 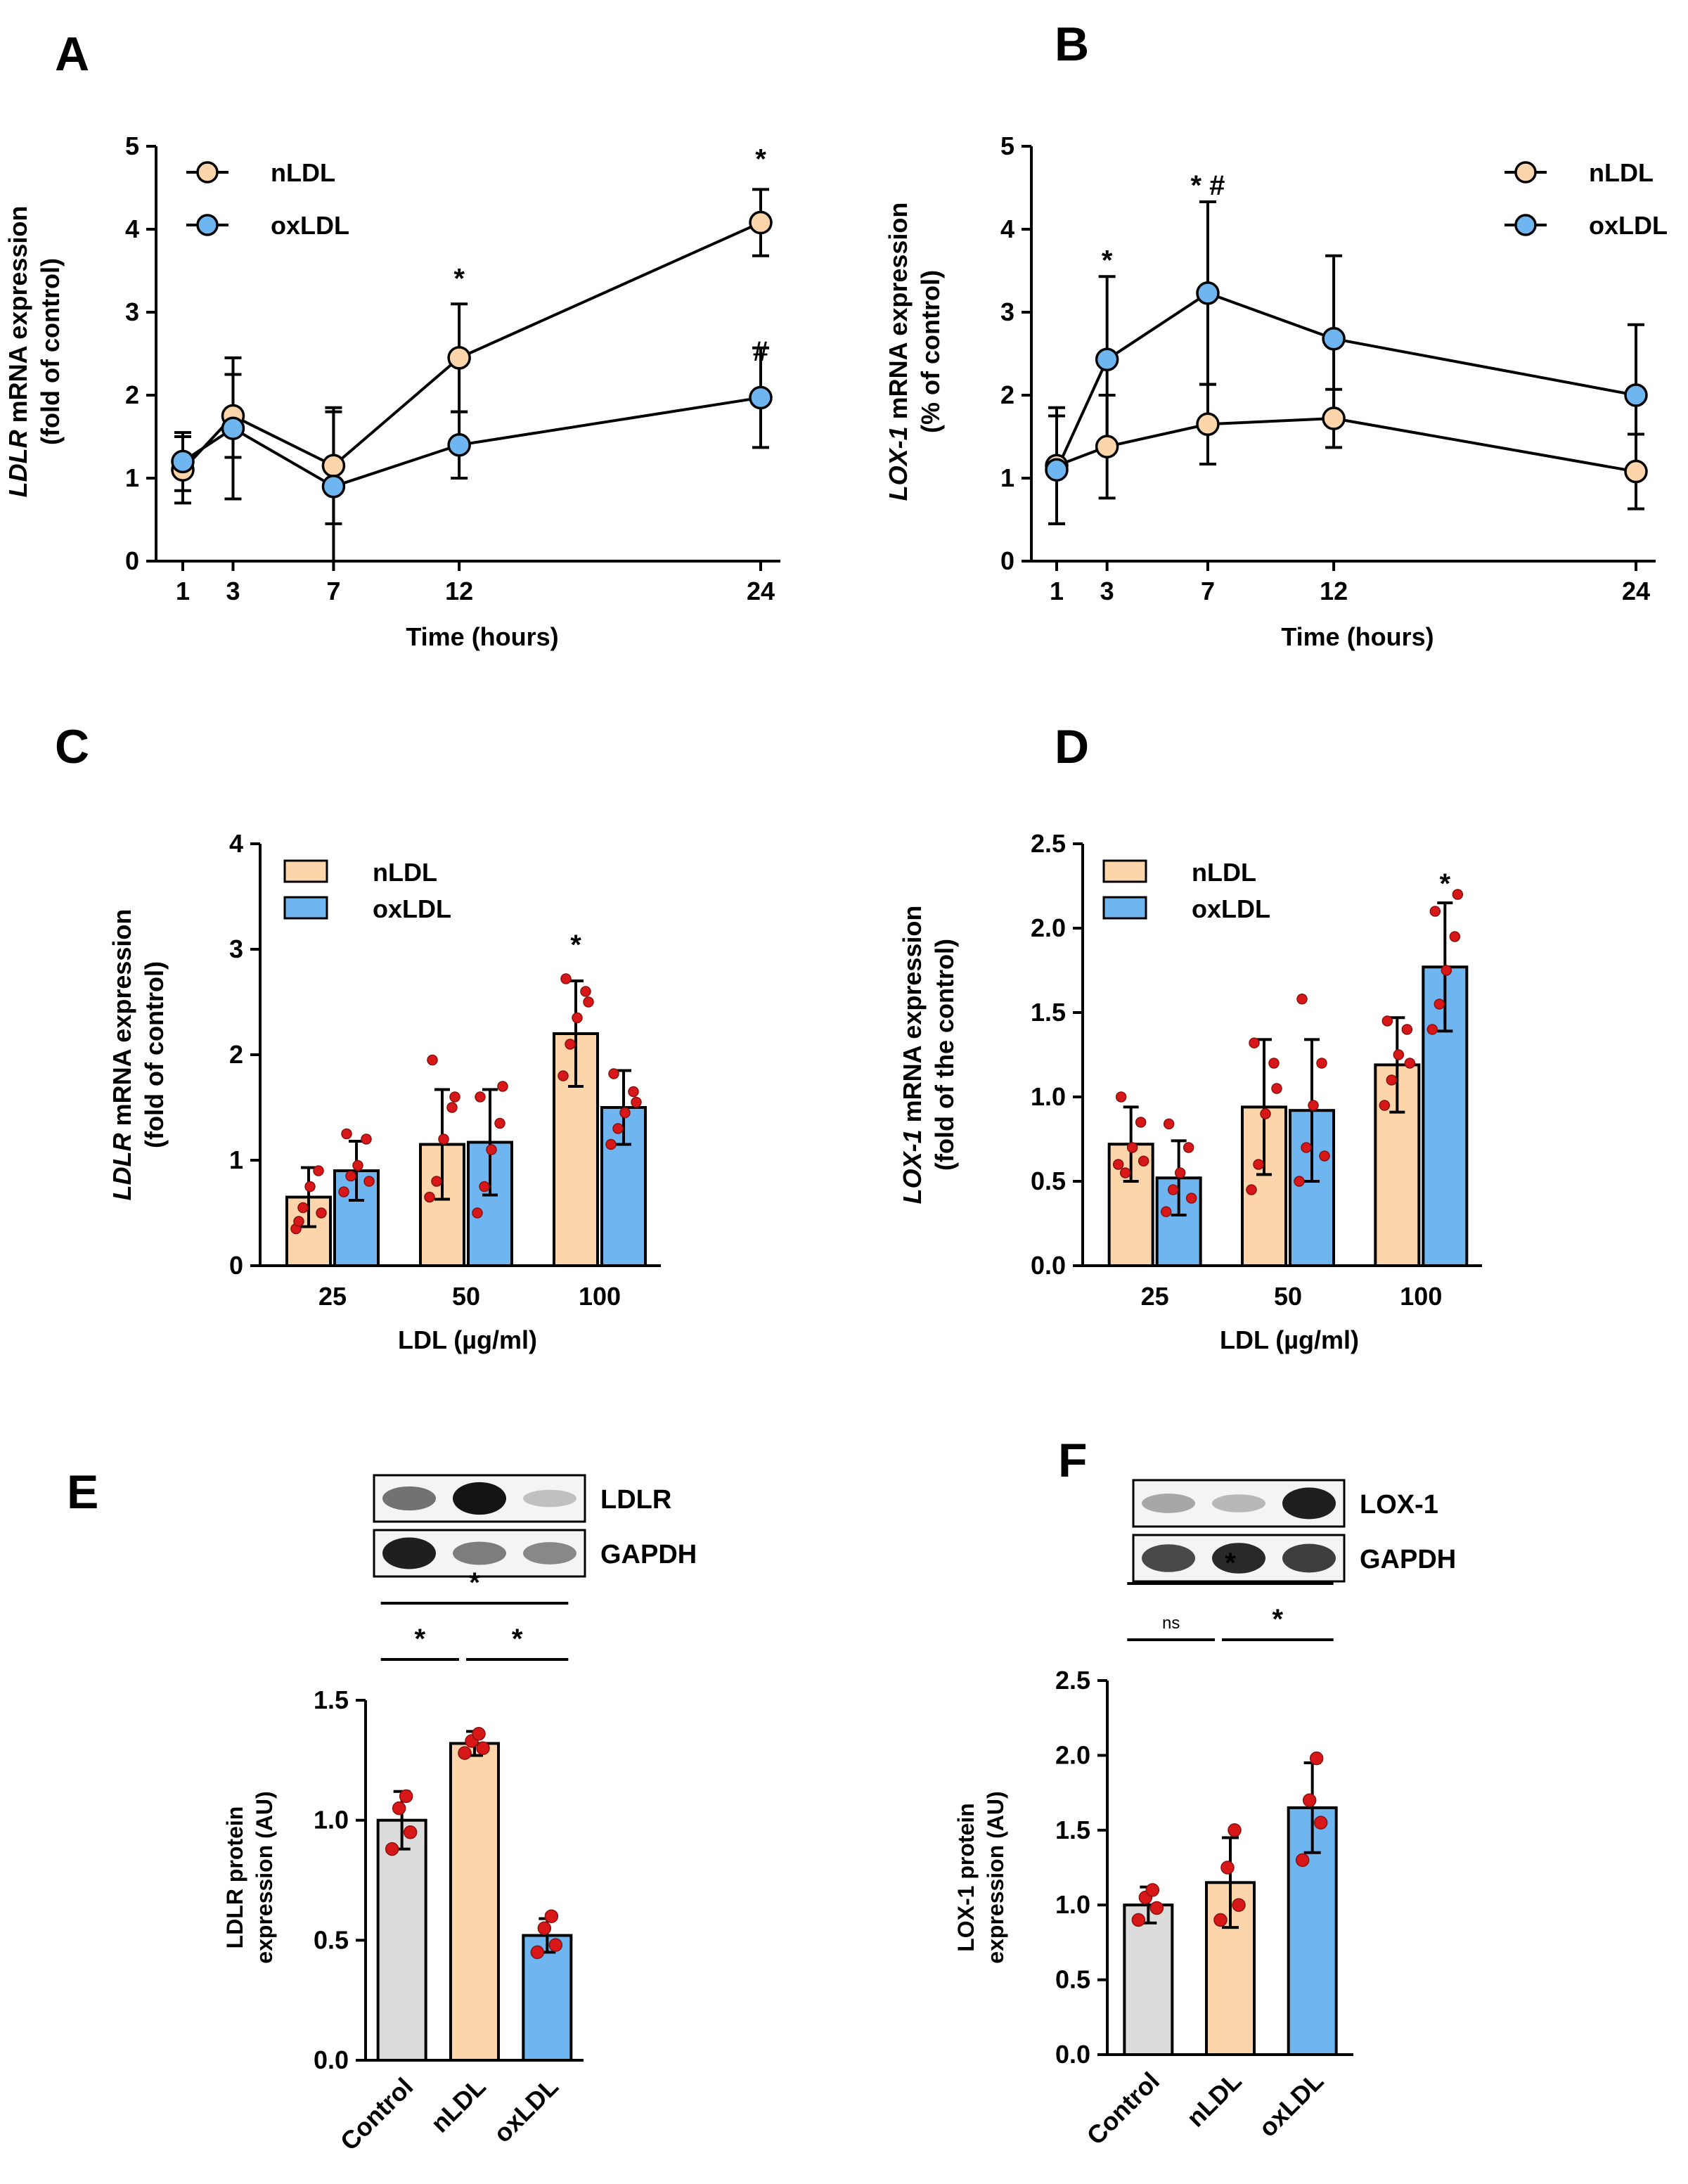 What do you see at coordinates (1636, 395) in the screenshot?
I see `chart-B-point-oxLDL` at bounding box center [1636, 395].